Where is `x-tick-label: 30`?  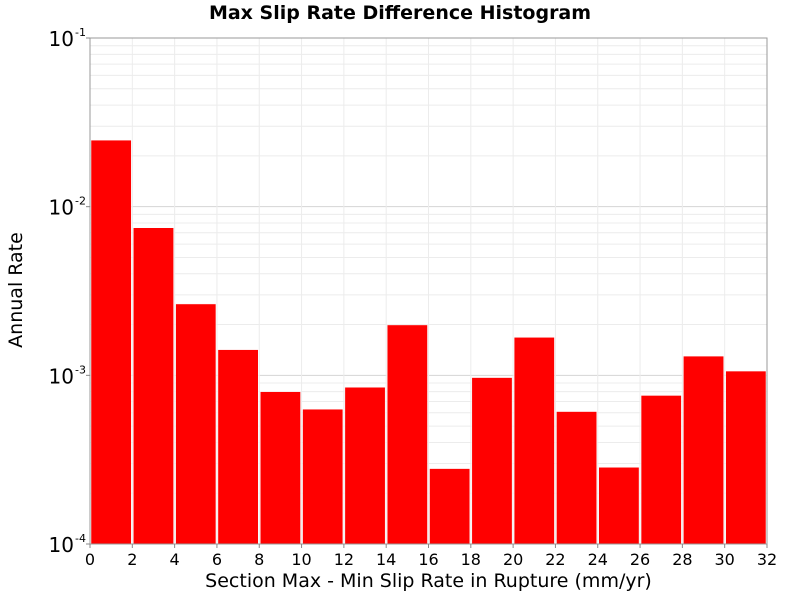
x-tick-label: 30 is located at coordinates (725, 559).